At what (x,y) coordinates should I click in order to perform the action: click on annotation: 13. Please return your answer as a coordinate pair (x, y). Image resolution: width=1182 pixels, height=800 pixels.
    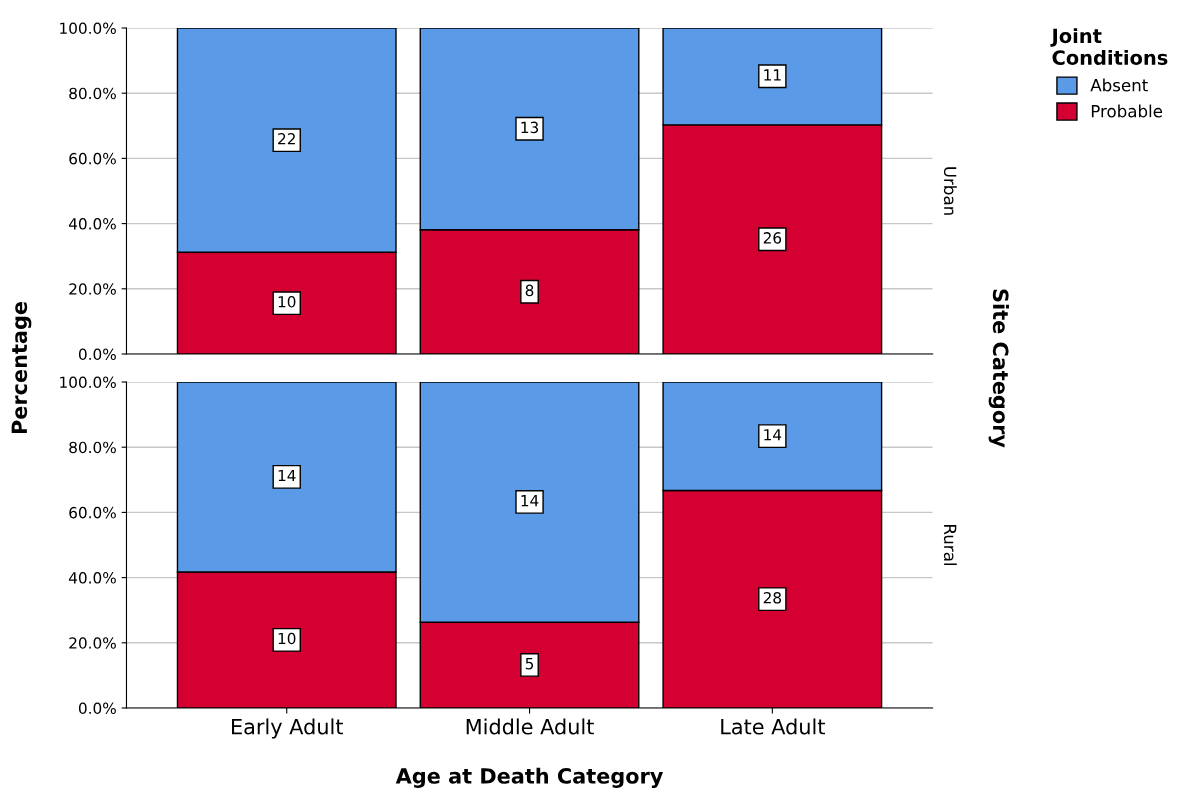
    Looking at the image, I should click on (530, 127).